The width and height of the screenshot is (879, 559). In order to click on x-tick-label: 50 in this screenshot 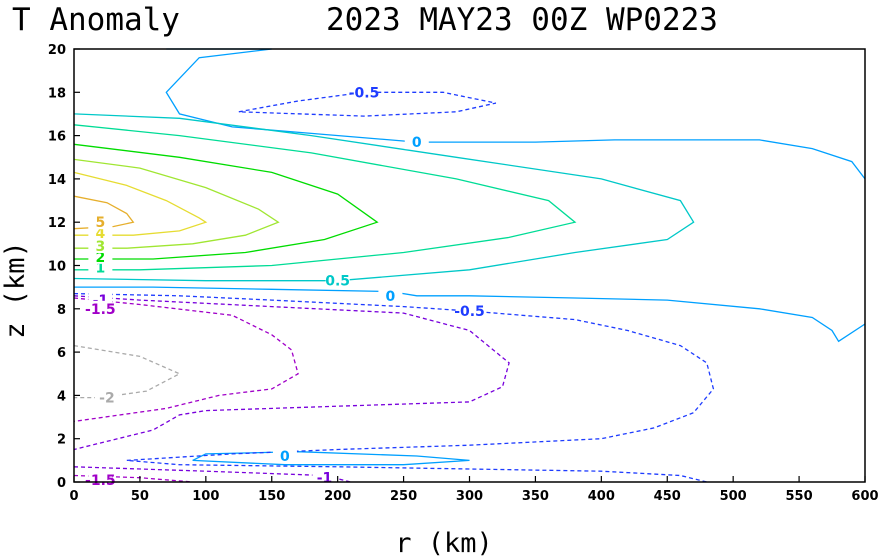, I will do `click(140, 496)`.